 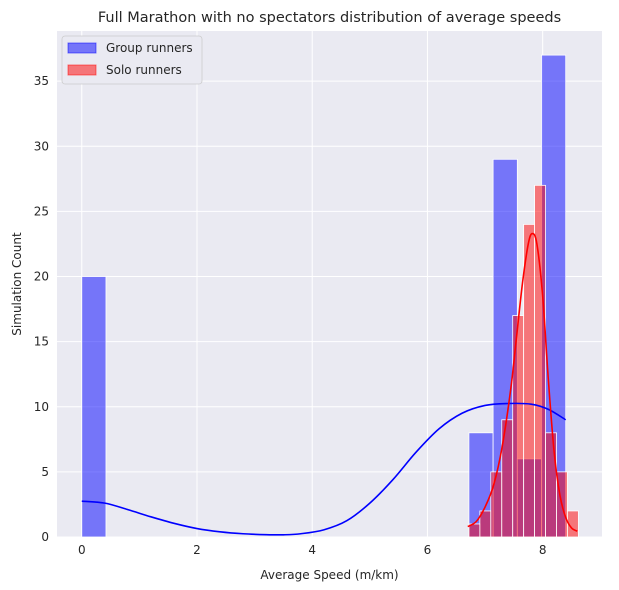 I want to click on y-tick-label: 5, so click(x=45, y=472).